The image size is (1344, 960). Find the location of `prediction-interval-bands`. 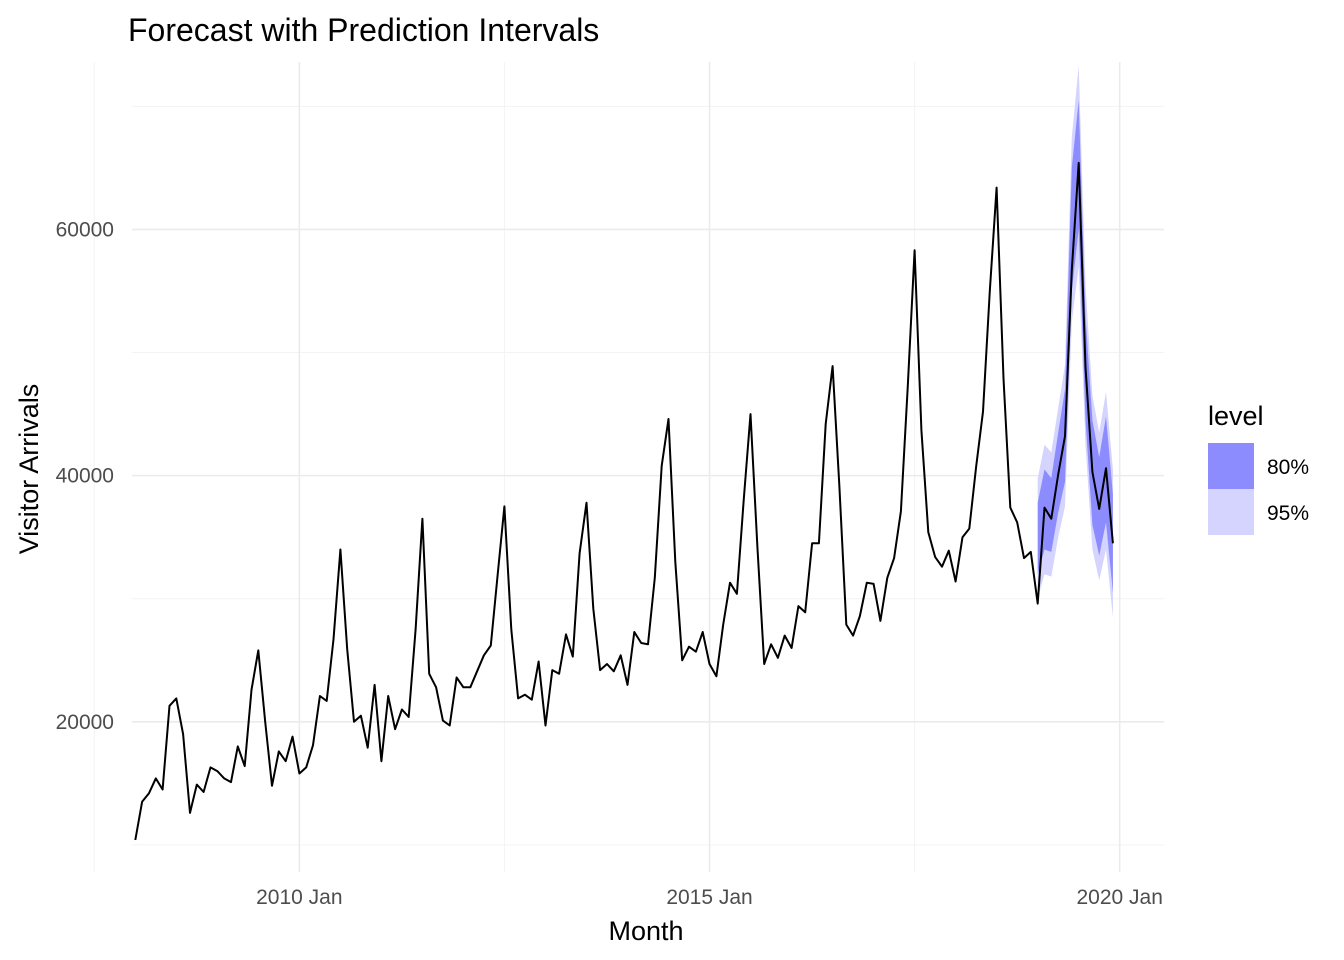

prediction-interval-bands is located at coordinates (1075, 341).